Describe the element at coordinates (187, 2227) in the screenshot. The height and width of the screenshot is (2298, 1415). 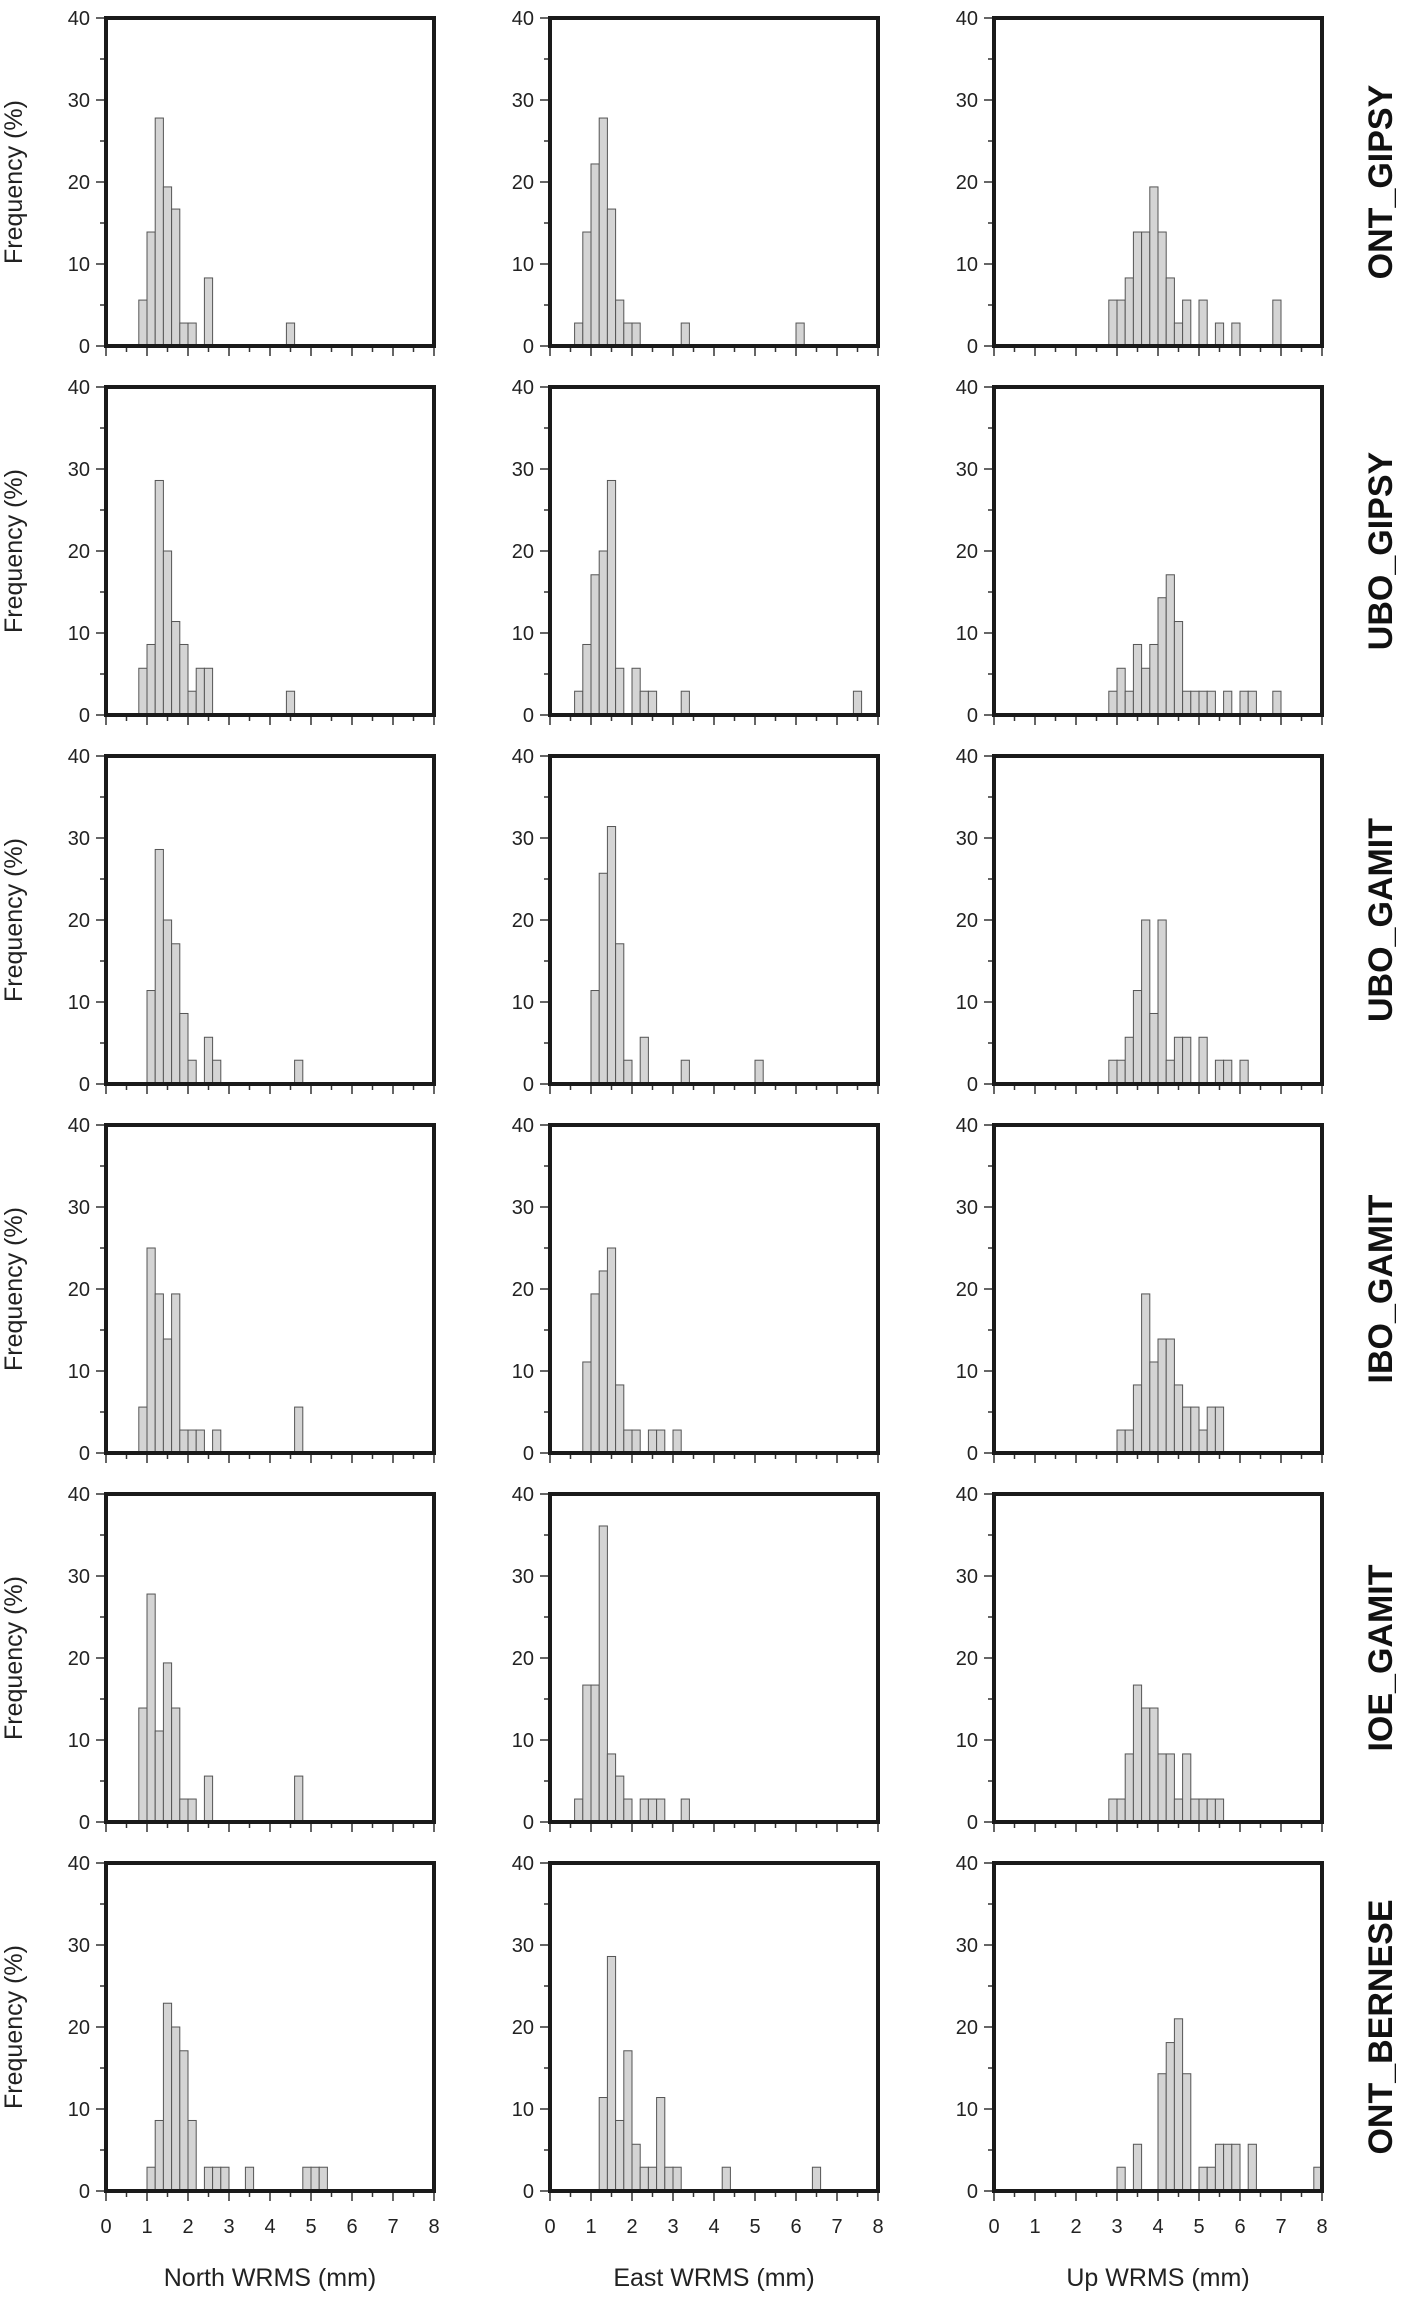
I see `x-tick-label: 2` at that location.